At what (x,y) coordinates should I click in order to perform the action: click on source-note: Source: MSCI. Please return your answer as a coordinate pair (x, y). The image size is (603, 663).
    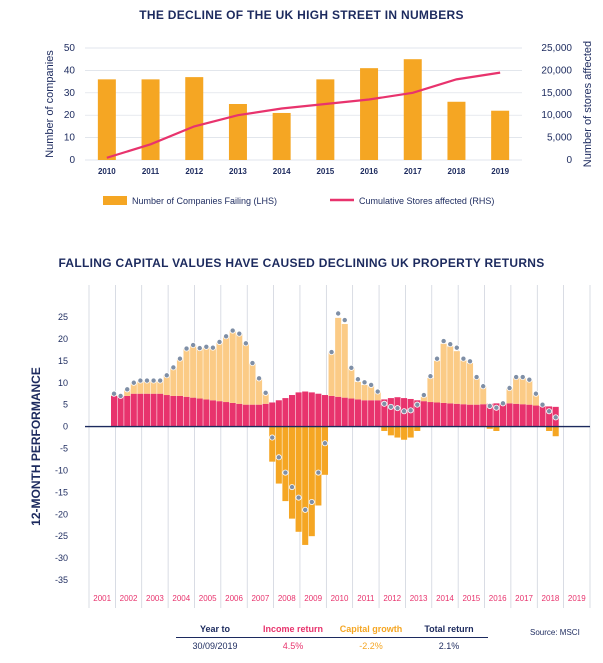
    Looking at the image, I should click on (555, 632).